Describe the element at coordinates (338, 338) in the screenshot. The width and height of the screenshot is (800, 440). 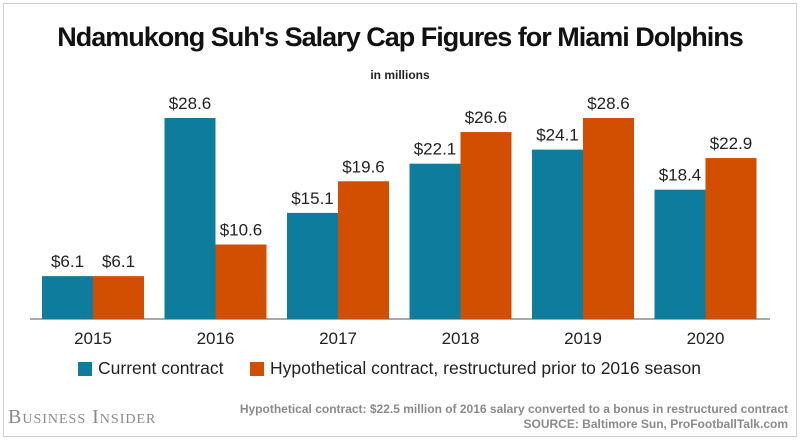
I see `x-tick-label-2017: 2017` at that location.